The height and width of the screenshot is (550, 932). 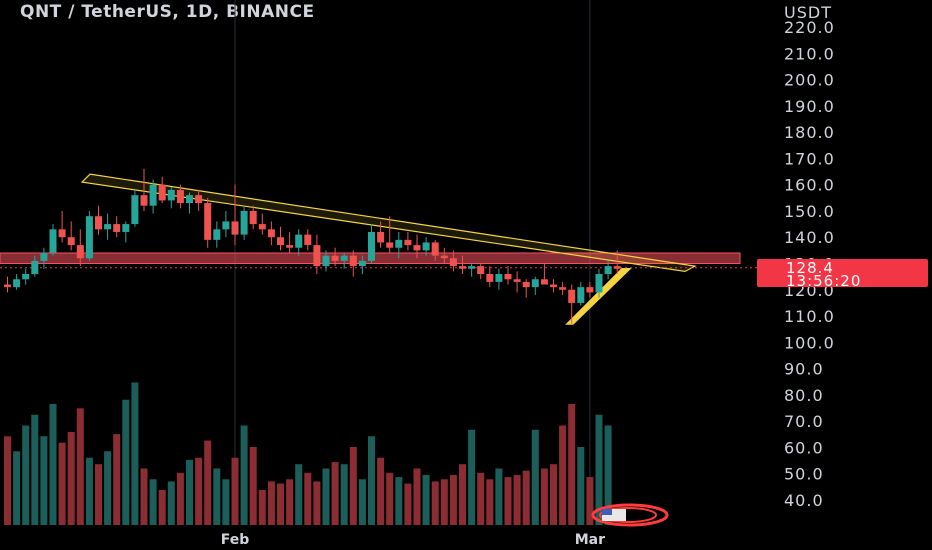 What do you see at coordinates (167, 12) in the screenshot?
I see `chart-title: QNT / TetherUS, 1D, BINANCE` at bounding box center [167, 12].